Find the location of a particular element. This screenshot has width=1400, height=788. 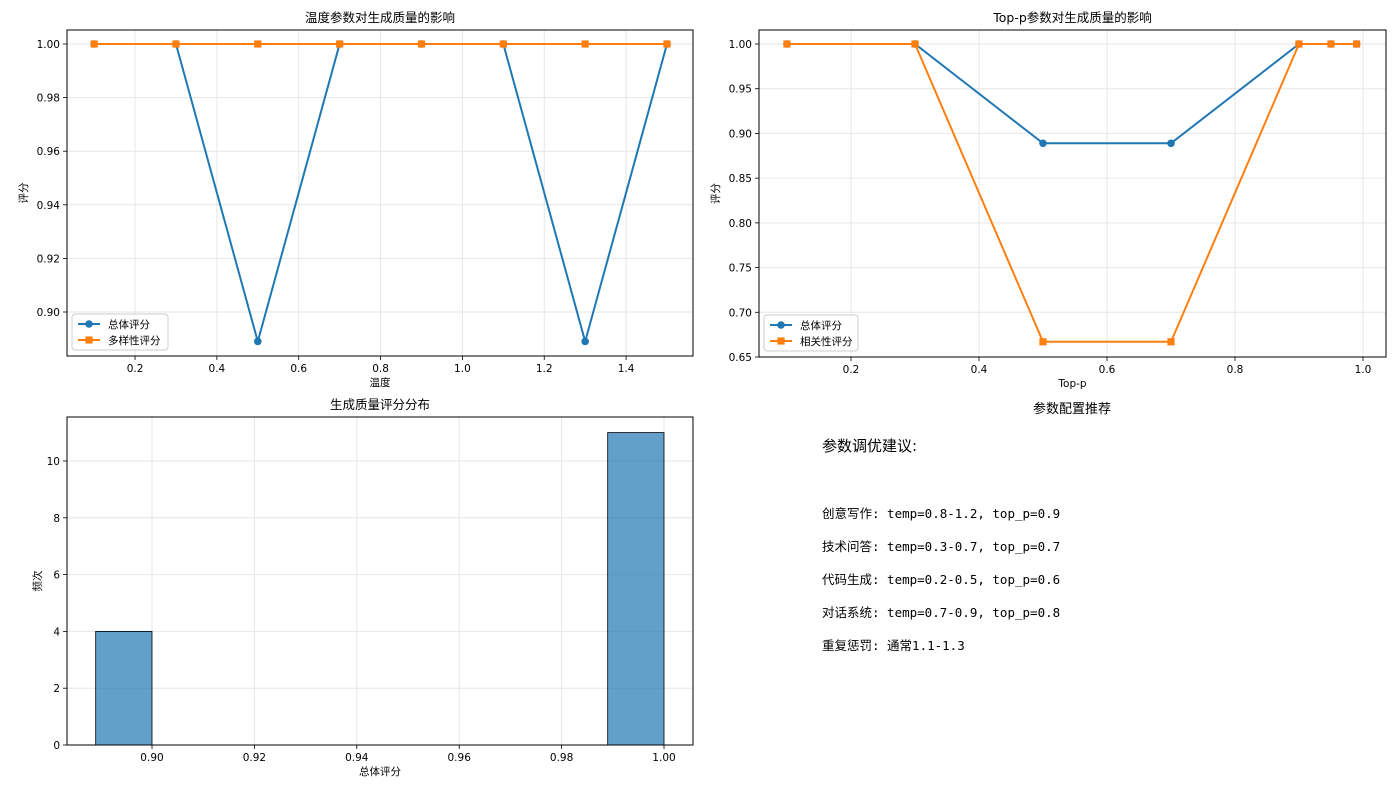

x-tick-label: 1.2 is located at coordinates (544, 369).